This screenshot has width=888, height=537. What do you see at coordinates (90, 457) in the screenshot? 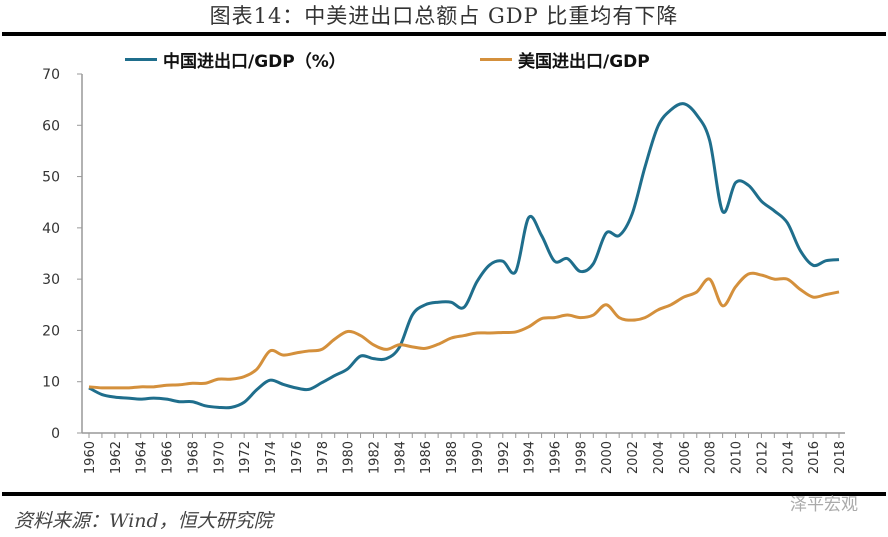
I see `x-tick-label: 1960` at bounding box center [90, 457].